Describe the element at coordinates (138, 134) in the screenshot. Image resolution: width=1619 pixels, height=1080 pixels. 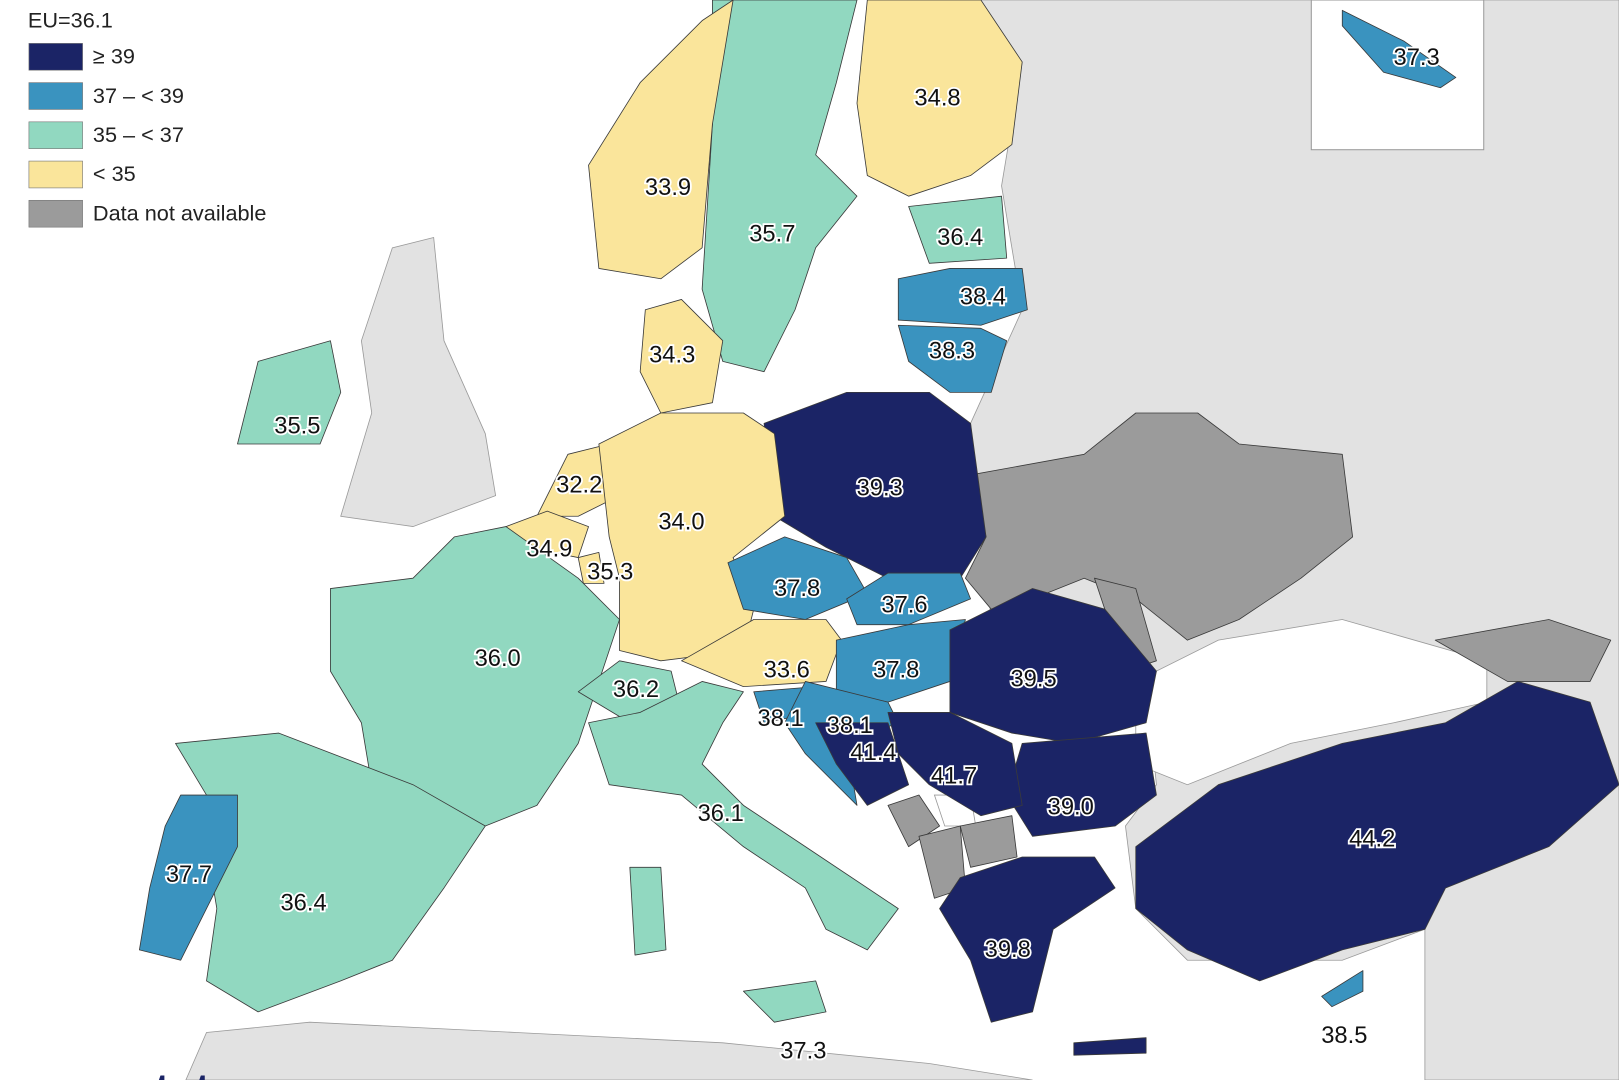
I see `legend-label: 35 – < 37` at that location.